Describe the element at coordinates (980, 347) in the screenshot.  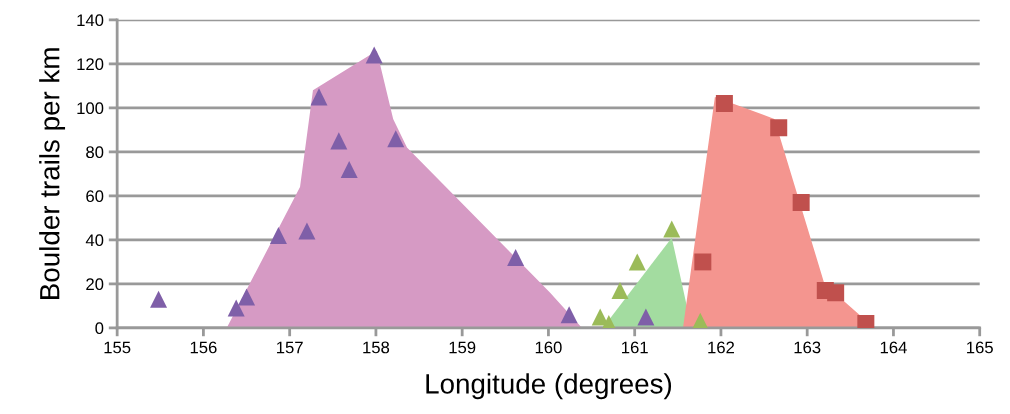
I see `x-tick-label: 165` at that location.